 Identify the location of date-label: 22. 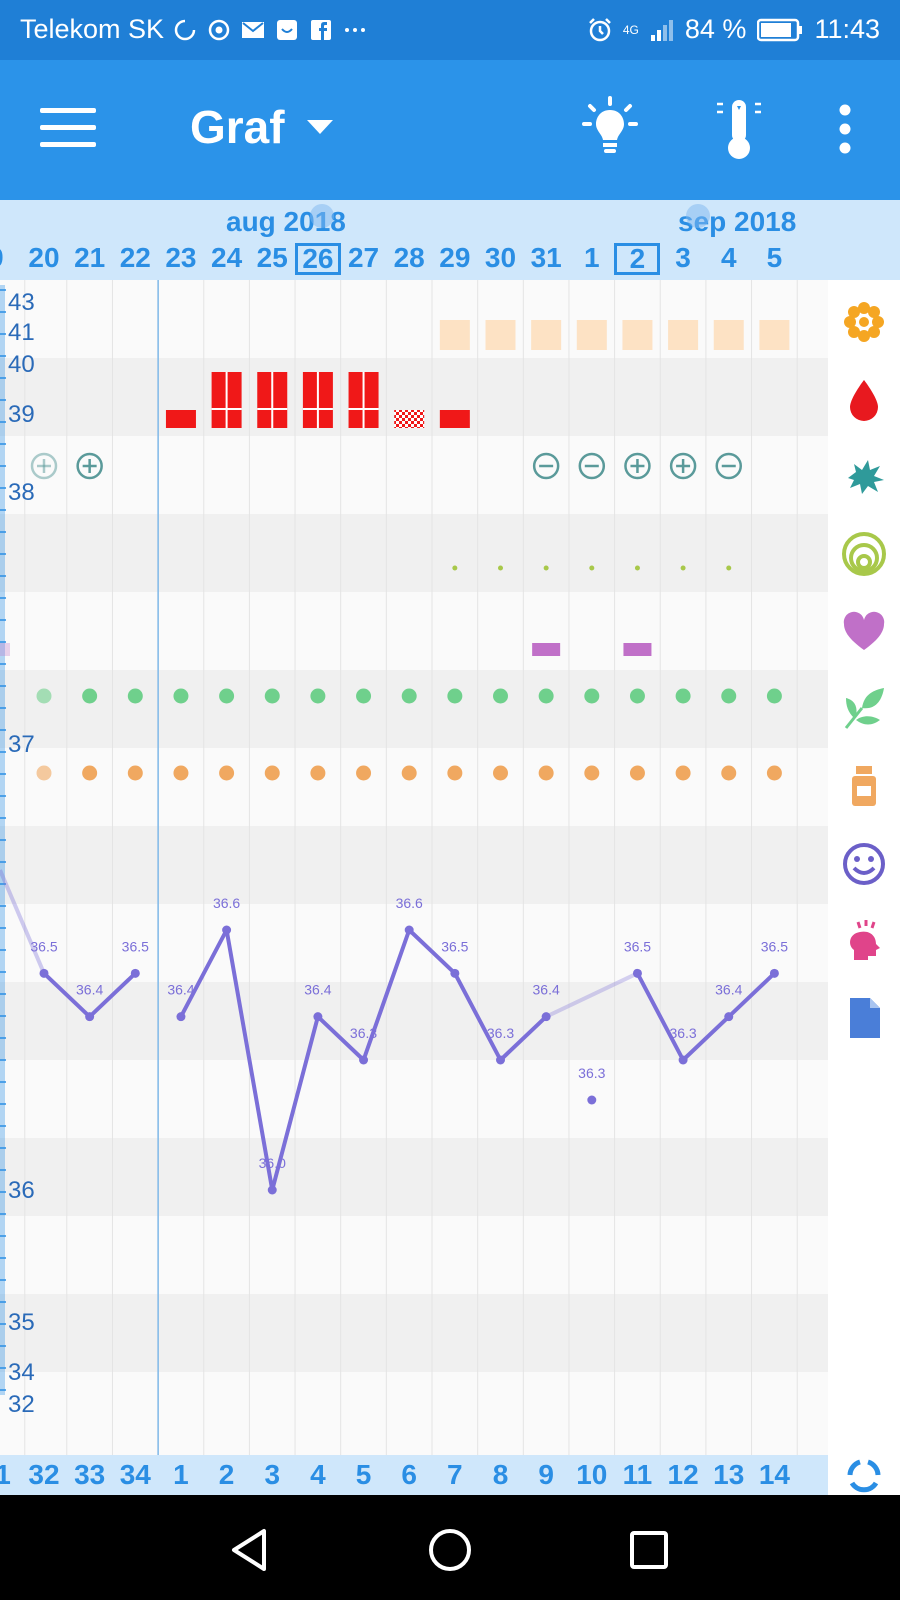
(135, 257).